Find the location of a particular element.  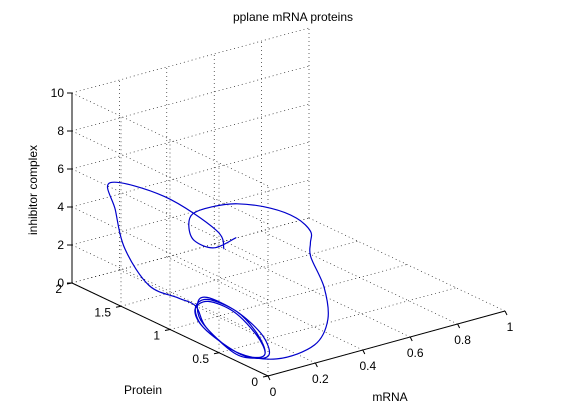

z-axis-label: inhibitor complex is located at coordinates (33, 190).